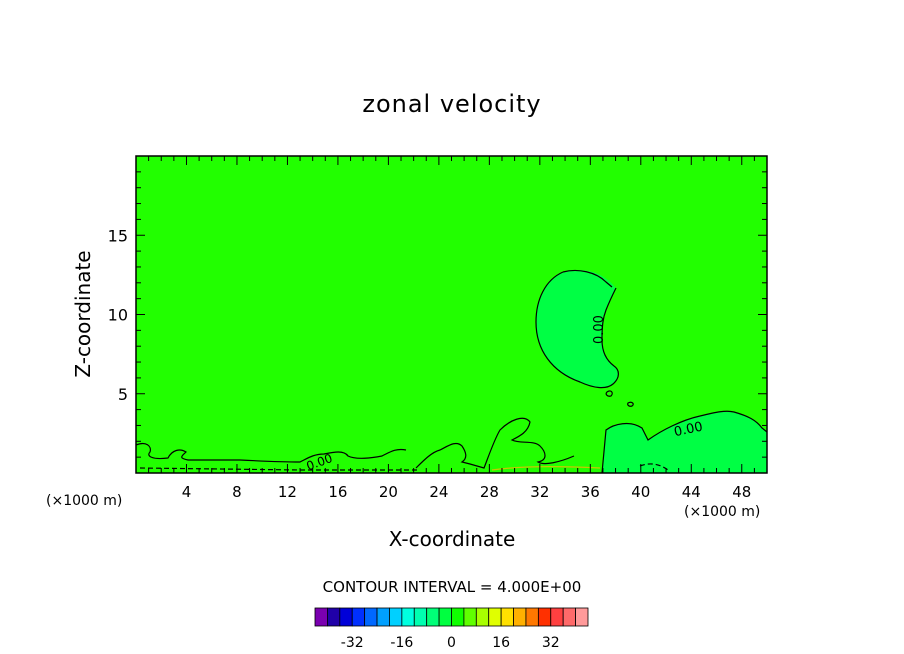 The width and height of the screenshot is (904, 654). What do you see at coordinates (84, 501) in the screenshot?
I see `x-unit-note-left: (×1000 m)` at bounding box center [84, 501].